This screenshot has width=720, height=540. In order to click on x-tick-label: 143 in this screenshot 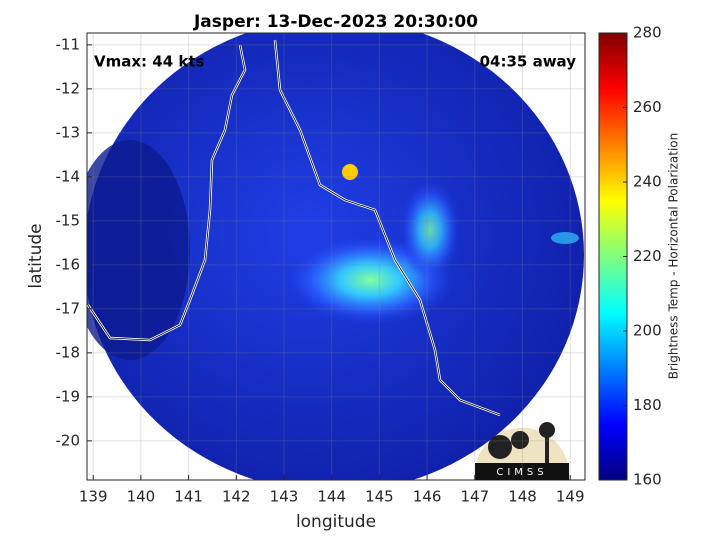, I will do `click(284, 497)`.